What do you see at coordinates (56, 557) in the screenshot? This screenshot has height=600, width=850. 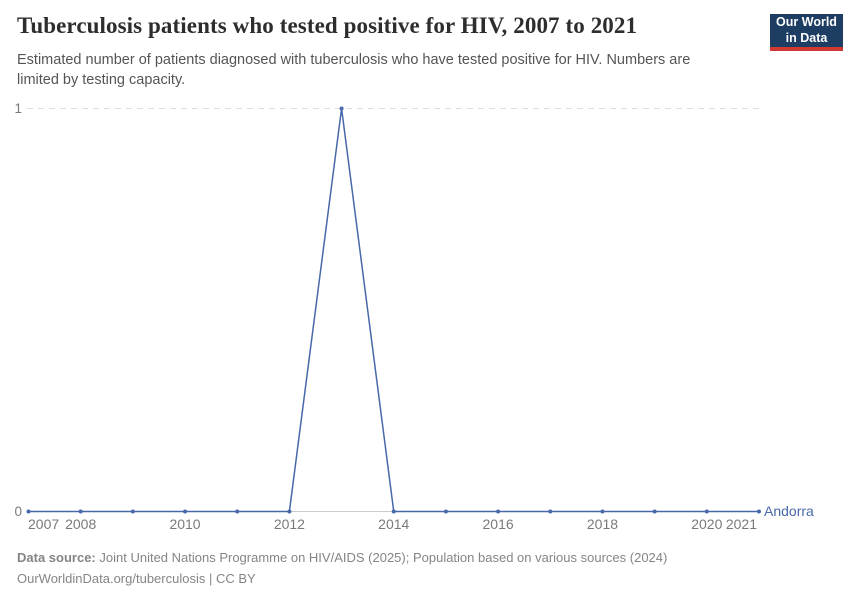 I see `data-source-label: Data source:` at bounding box center [56, 557].